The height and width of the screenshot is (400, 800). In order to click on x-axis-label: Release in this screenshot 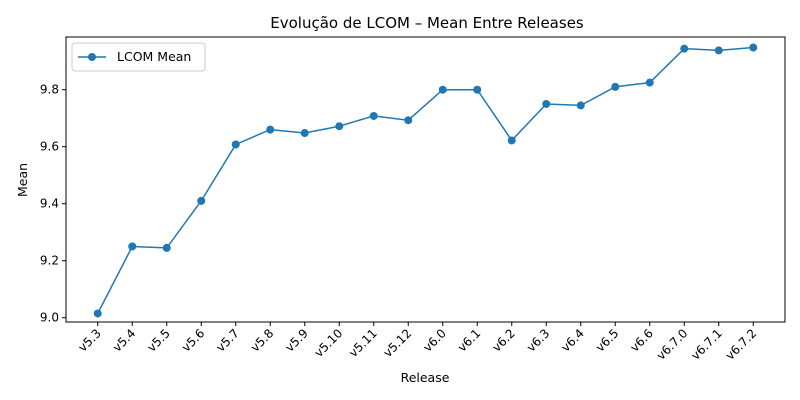, I will do `click(425, 377)`.